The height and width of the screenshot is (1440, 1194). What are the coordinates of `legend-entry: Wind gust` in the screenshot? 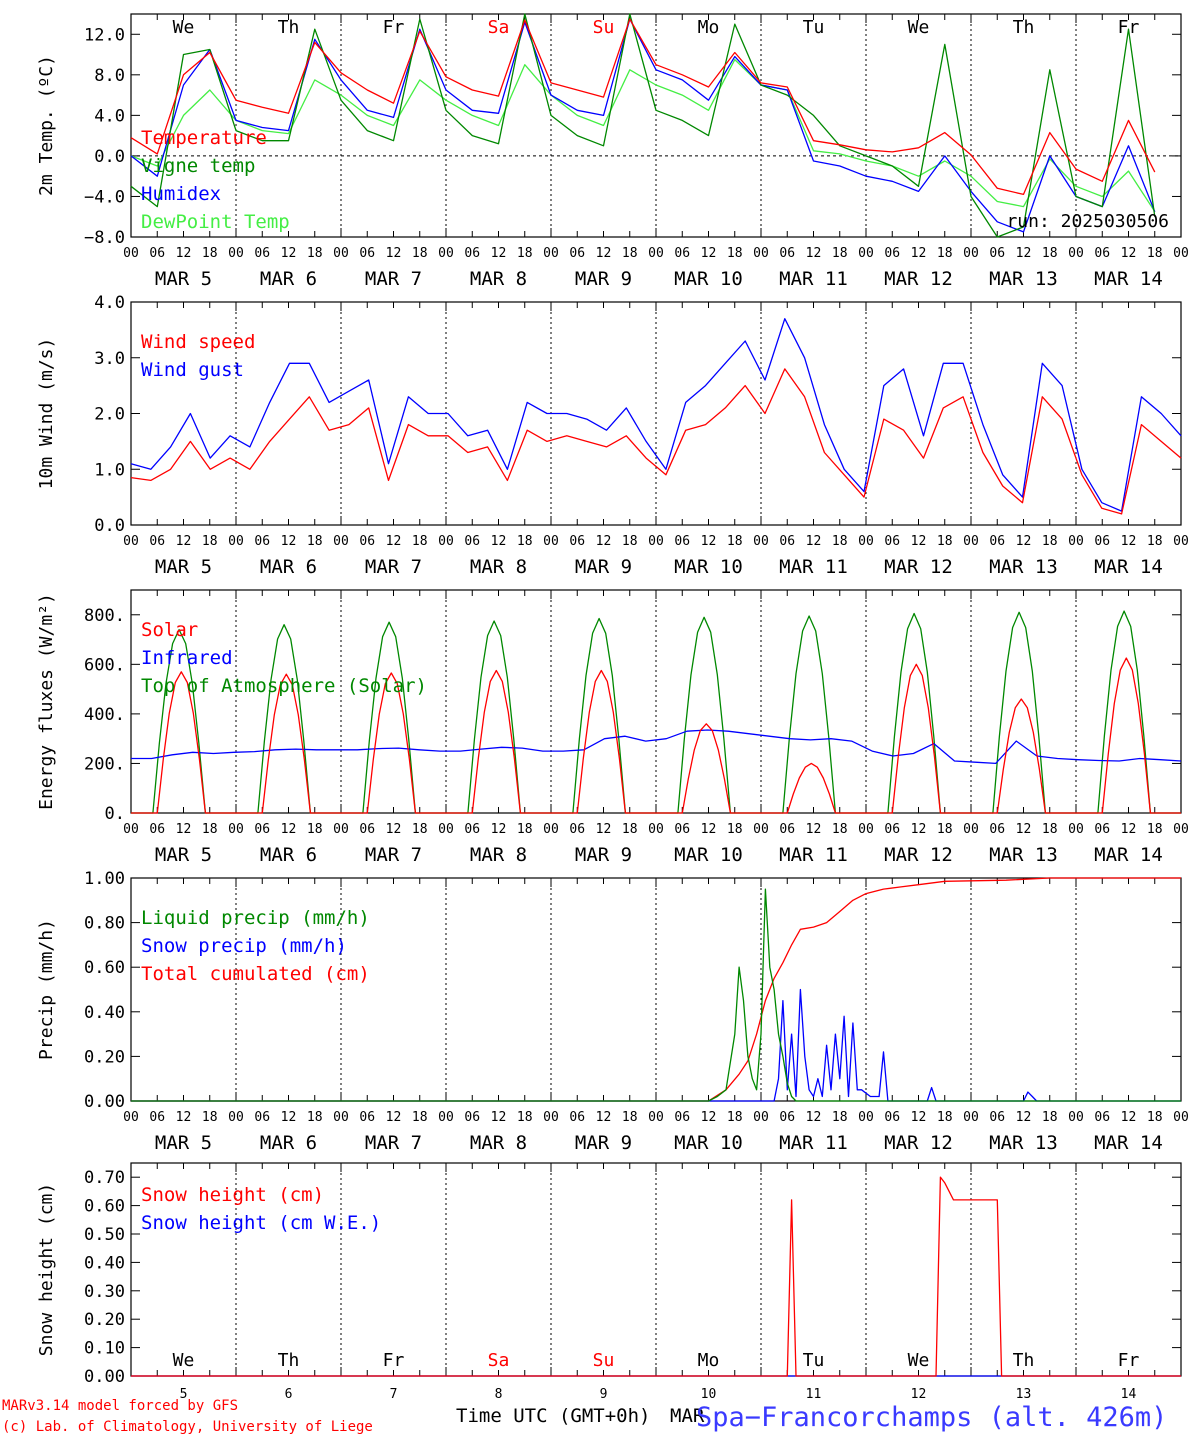 It's located at (192, 370).